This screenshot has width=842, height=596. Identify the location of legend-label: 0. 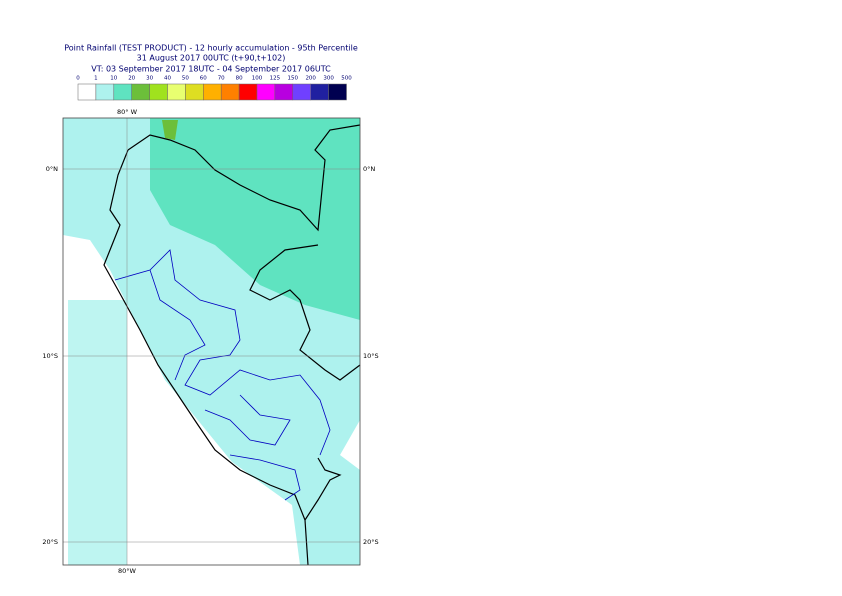
(78, 79).